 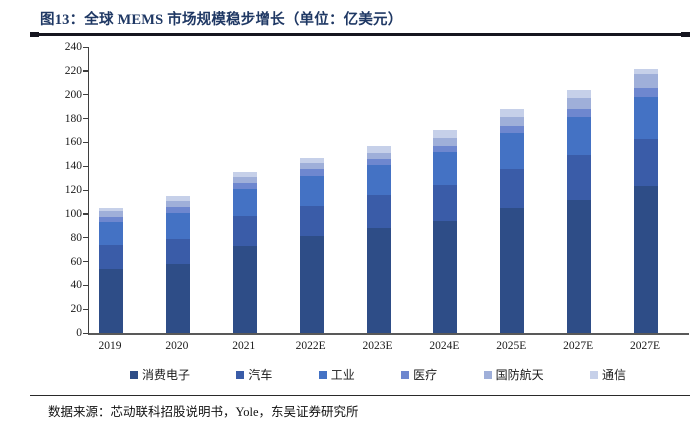 What do you see at coordinates (377, 346) in the screenshot?
I see `x-axis-label: 2023E` at bounding box center [377, 346].